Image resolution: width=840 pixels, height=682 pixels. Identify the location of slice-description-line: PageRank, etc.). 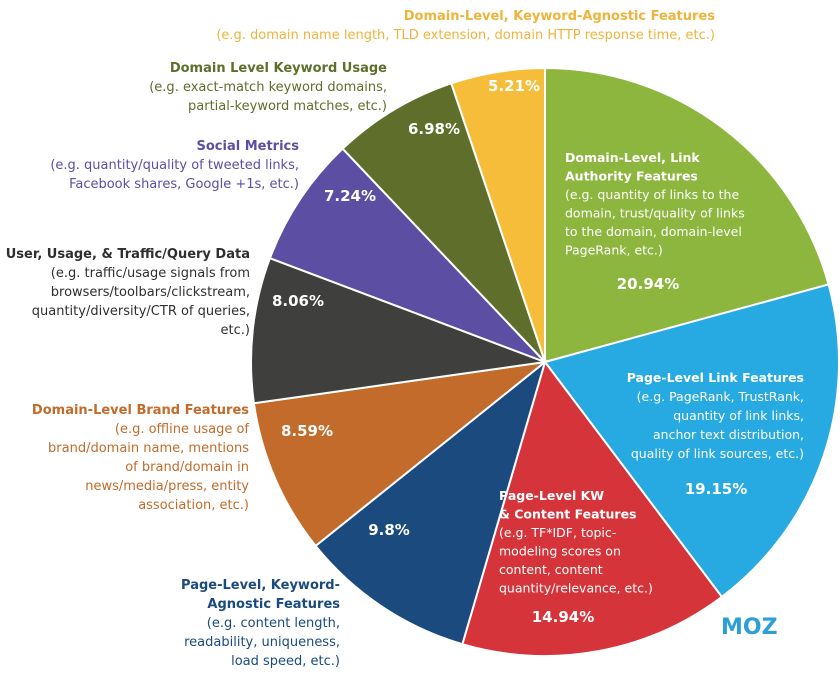
(614, 250).